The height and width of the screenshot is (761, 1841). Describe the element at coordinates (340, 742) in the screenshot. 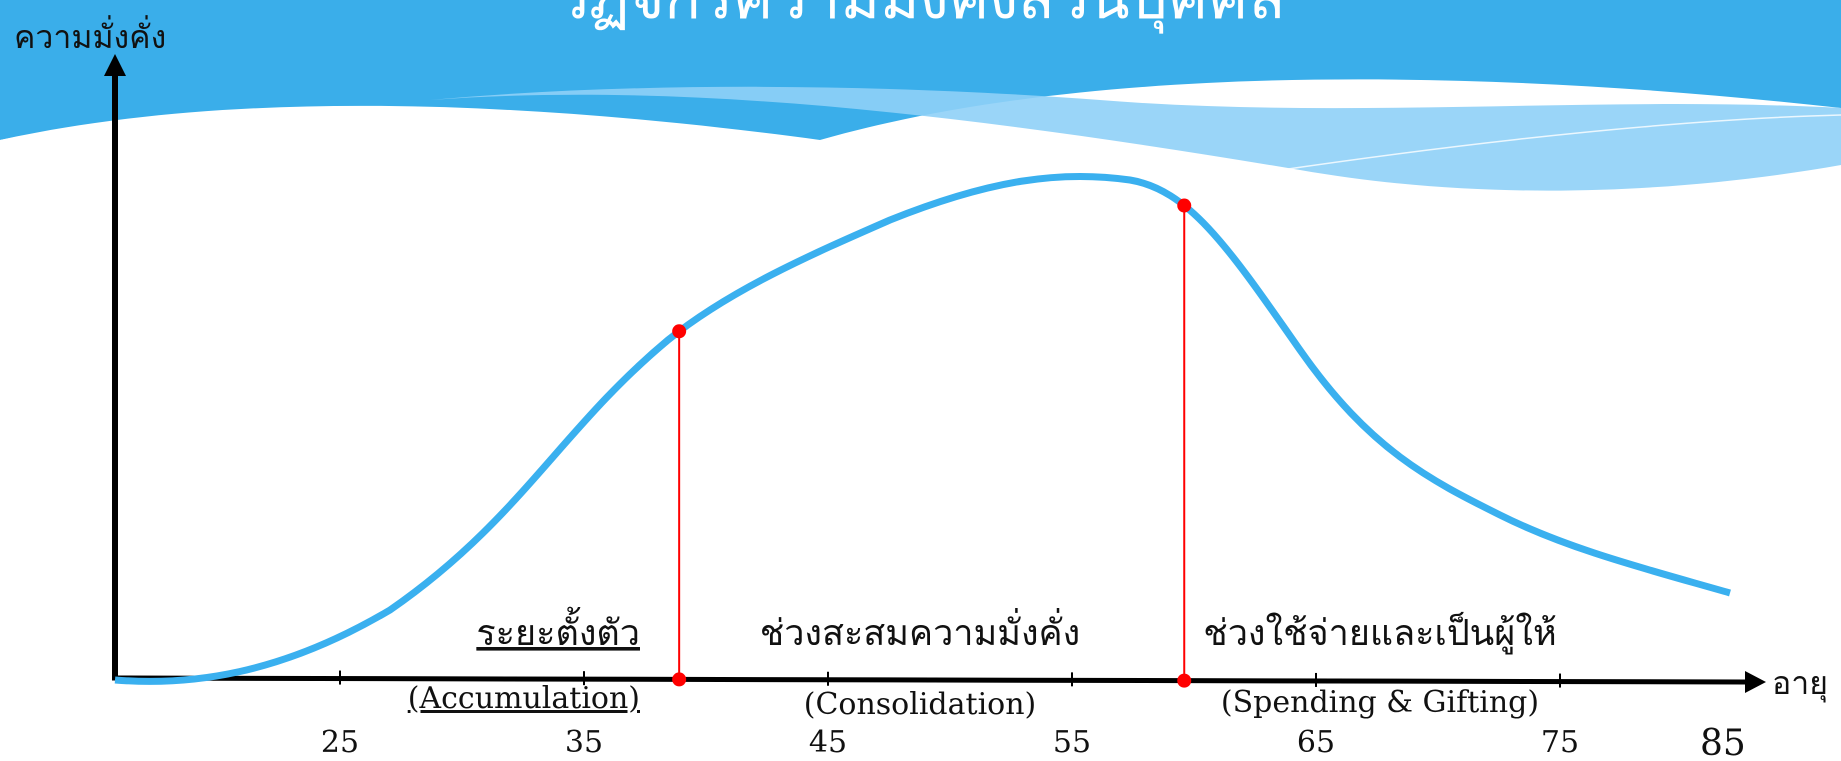

I see `x-tick-label-25: 25` at that location.